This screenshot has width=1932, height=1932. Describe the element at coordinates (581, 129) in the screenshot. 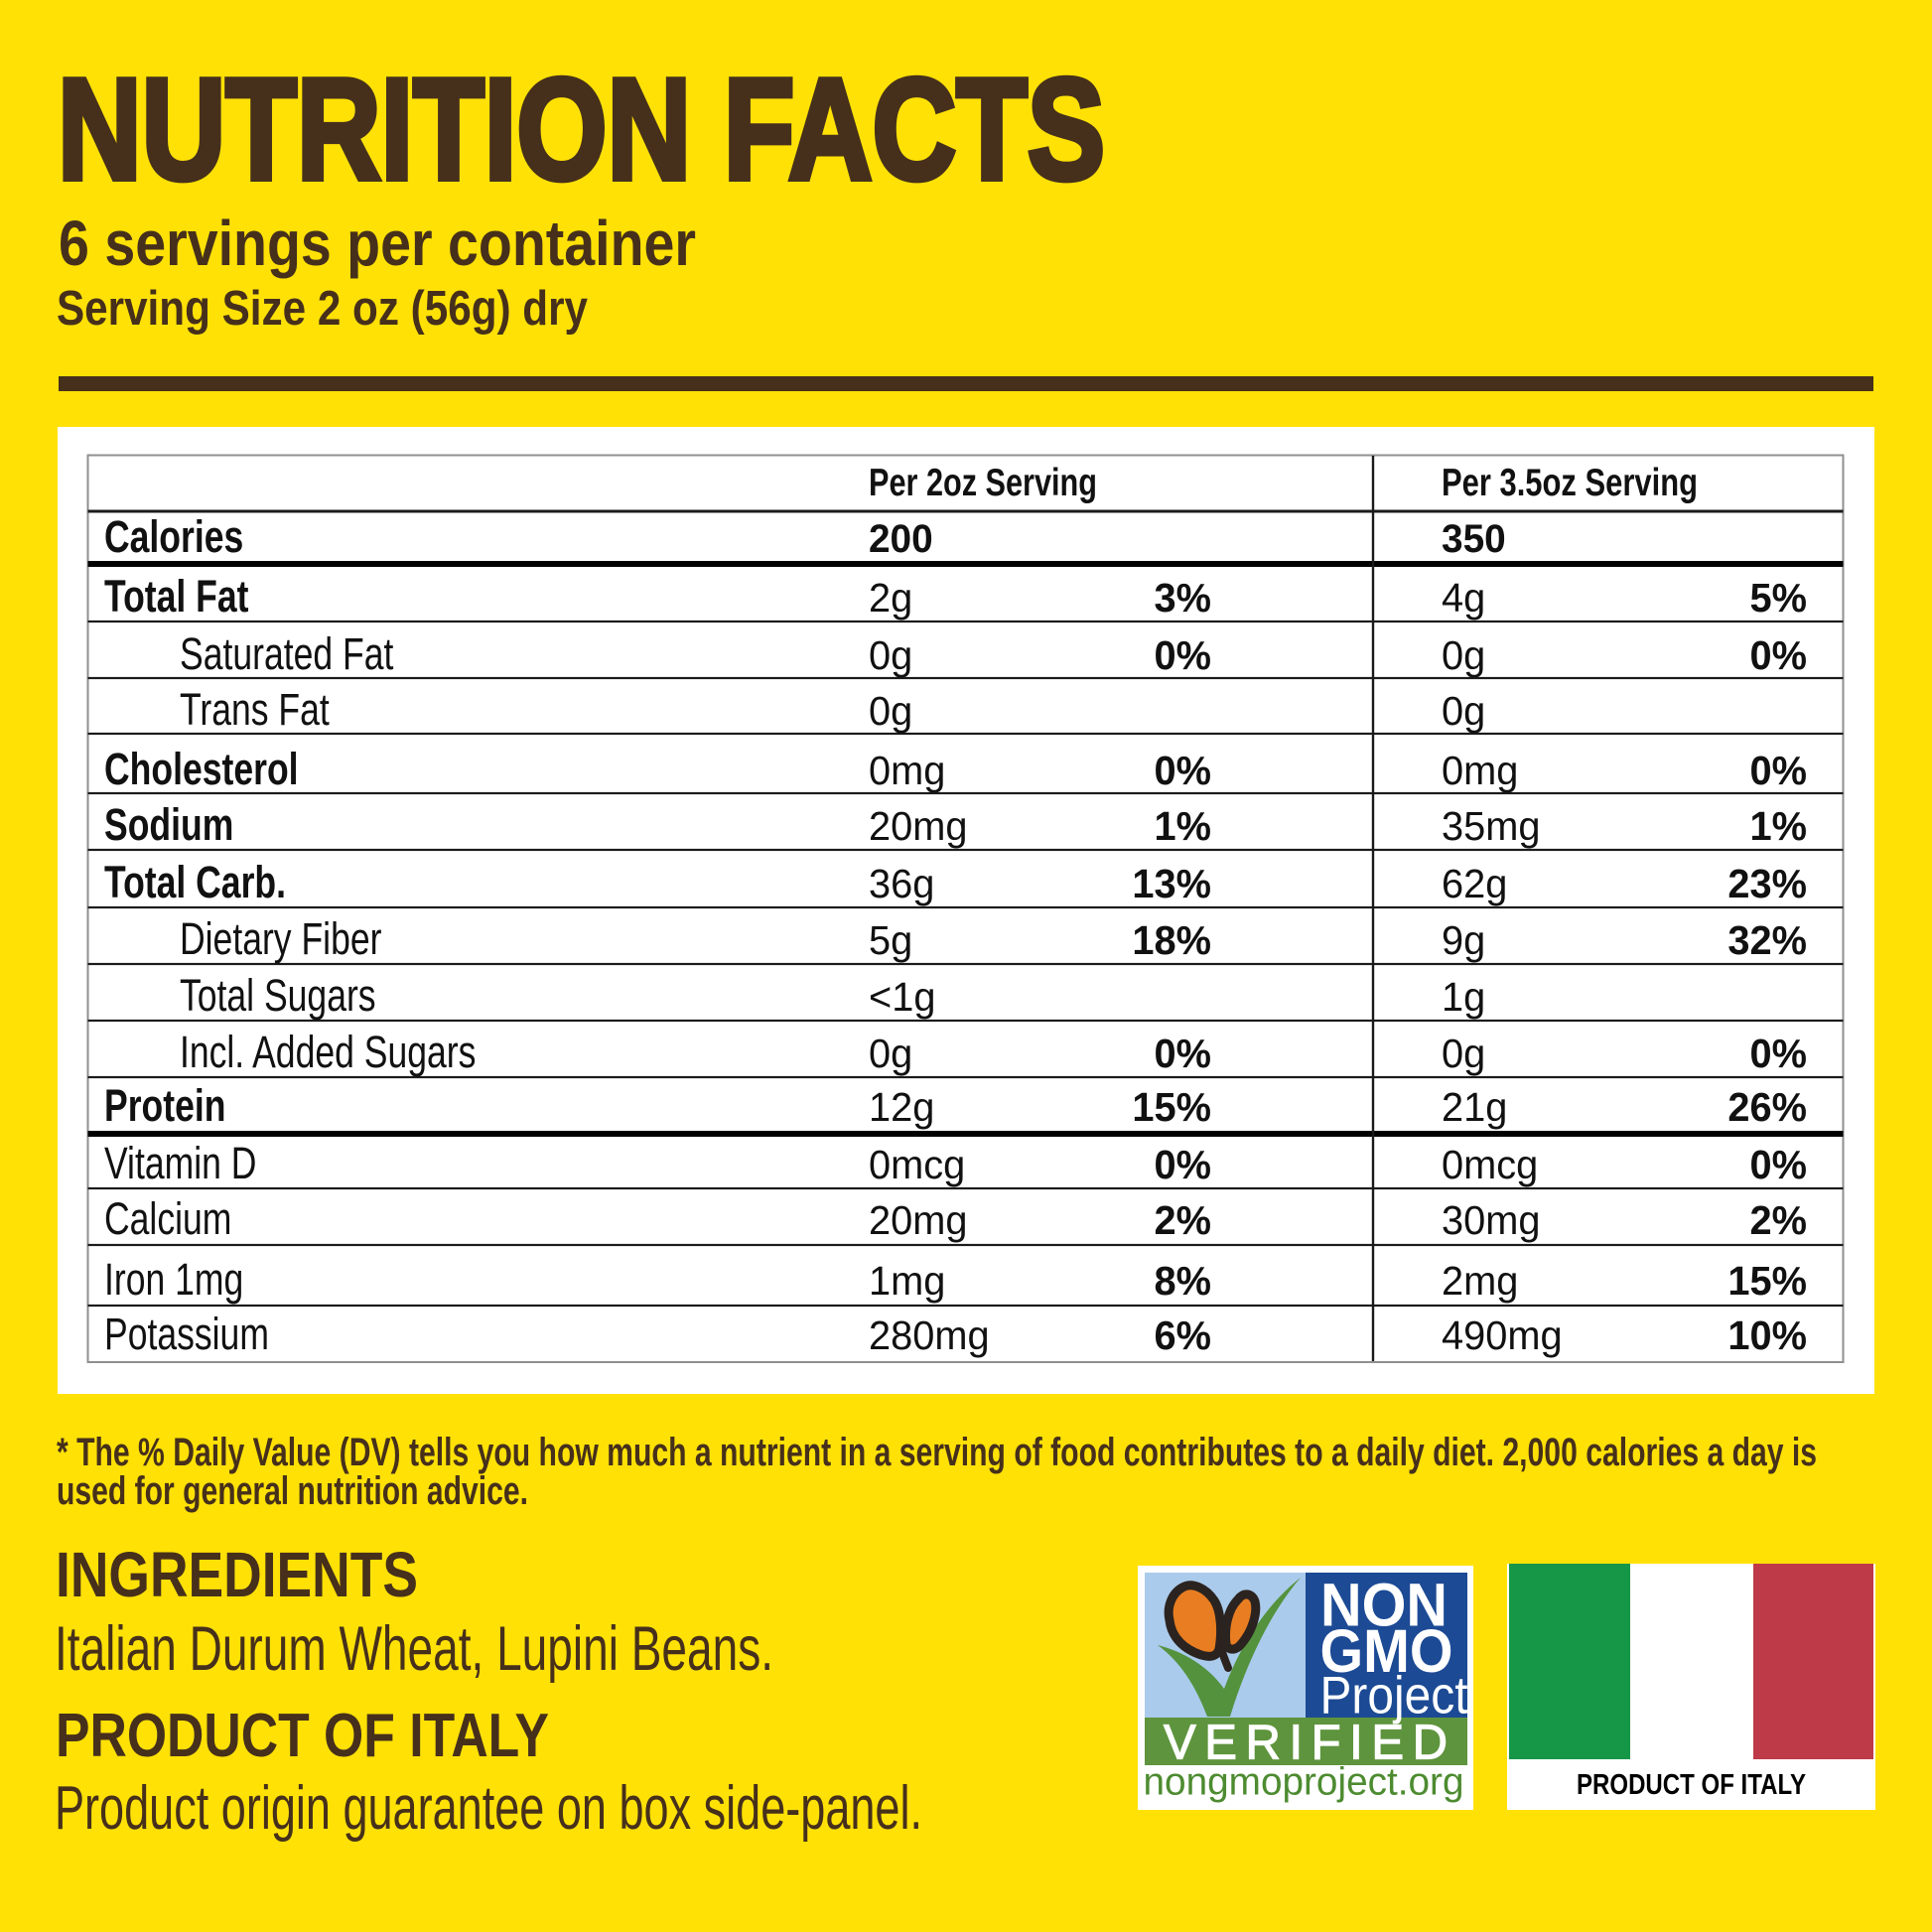

I see `svg-text: NUTRITION FACTS` at that location.